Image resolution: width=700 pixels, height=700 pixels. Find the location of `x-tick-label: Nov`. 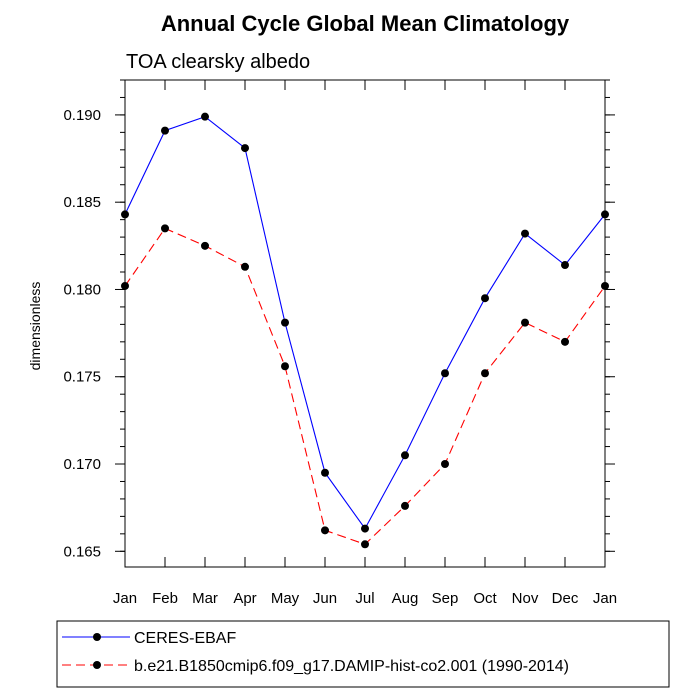

x-tick-label: Nov is located at coordinates (525, 598).